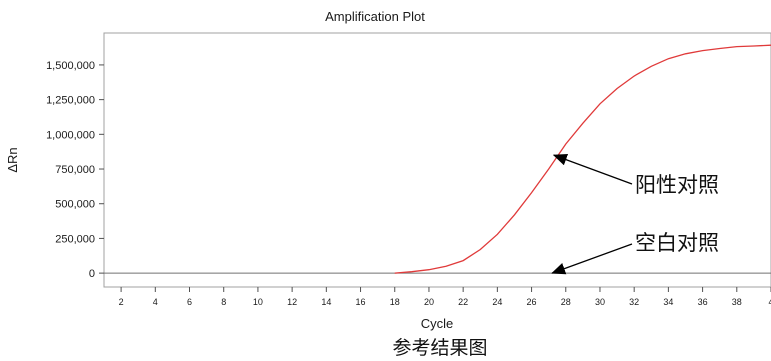 This screenshot has height=361, width=771. I want to click on chart-caption: 参考结果图, so click(439, 348).